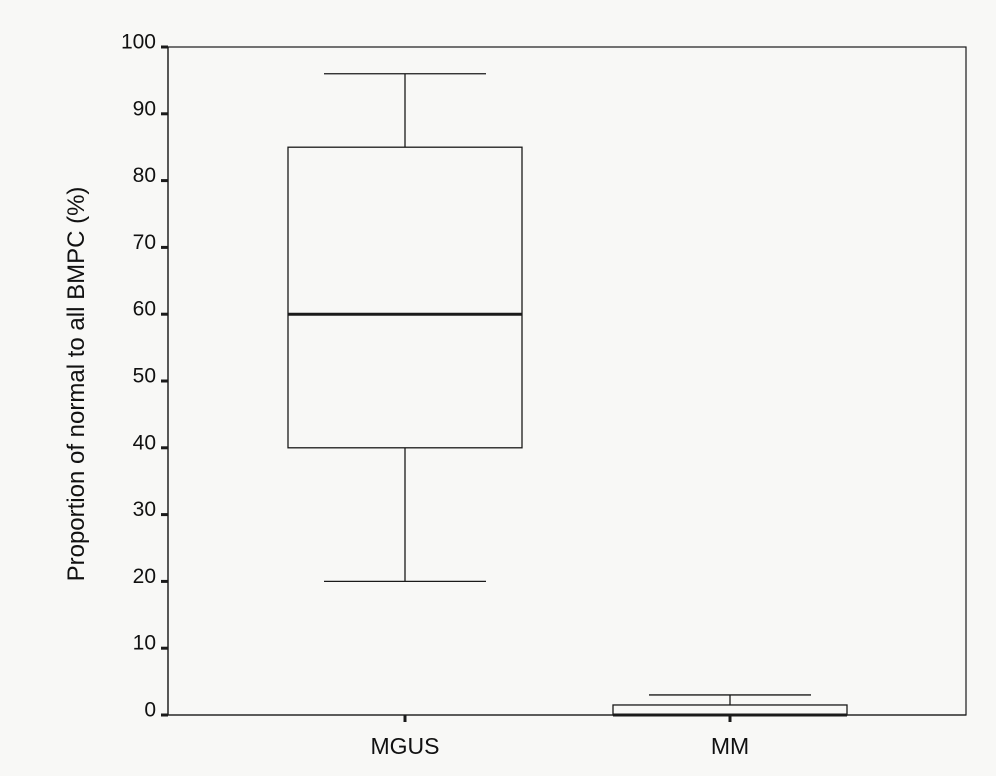 This screenshot has height=776, width=996. I want to click on mm-box, so click(730, 710).